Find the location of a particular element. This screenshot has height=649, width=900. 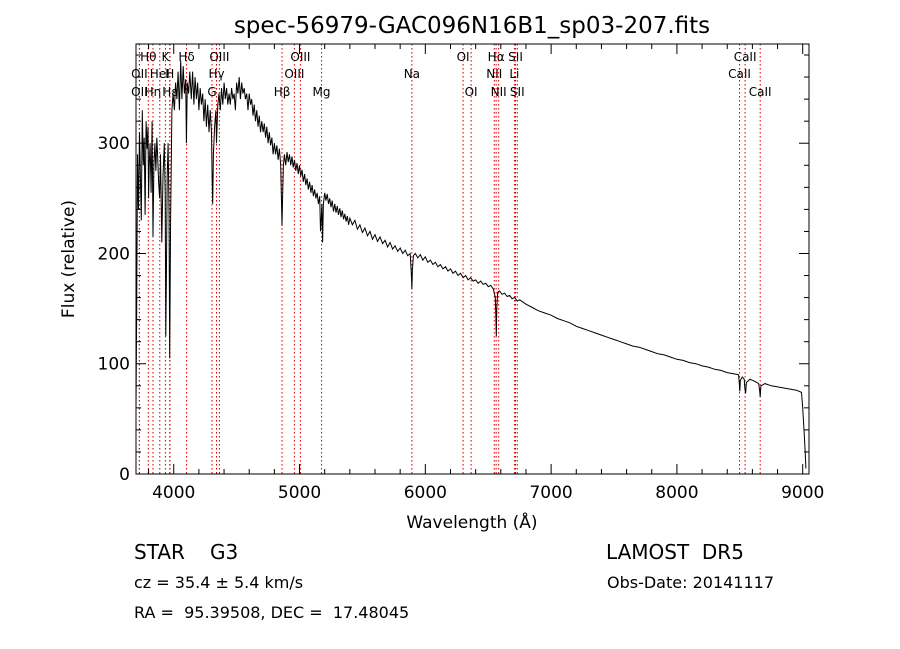

redshift-velocity: cz = 35.4 ± 5.4 km/s is located at coordinates (219, 582).